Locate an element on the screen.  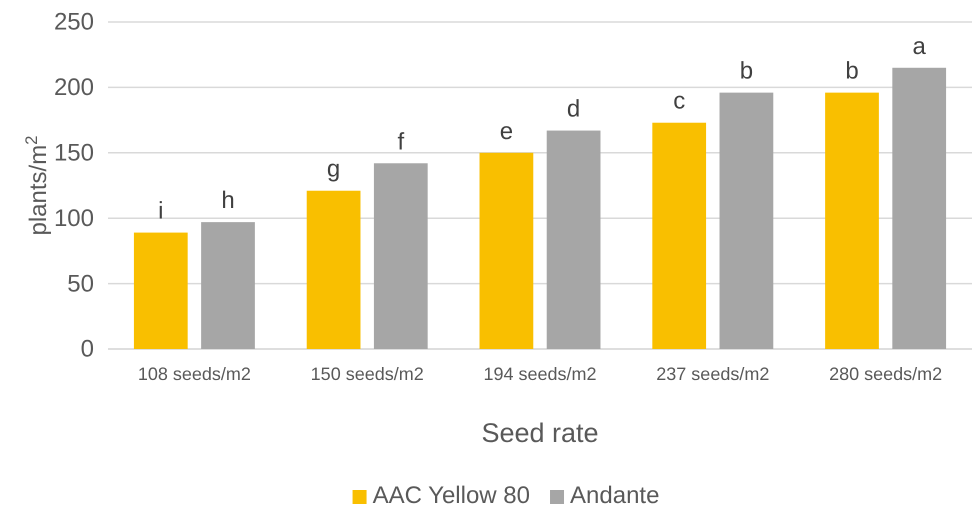
legend-label: AAC Yellow 80 is located at coordinates (451, 495).